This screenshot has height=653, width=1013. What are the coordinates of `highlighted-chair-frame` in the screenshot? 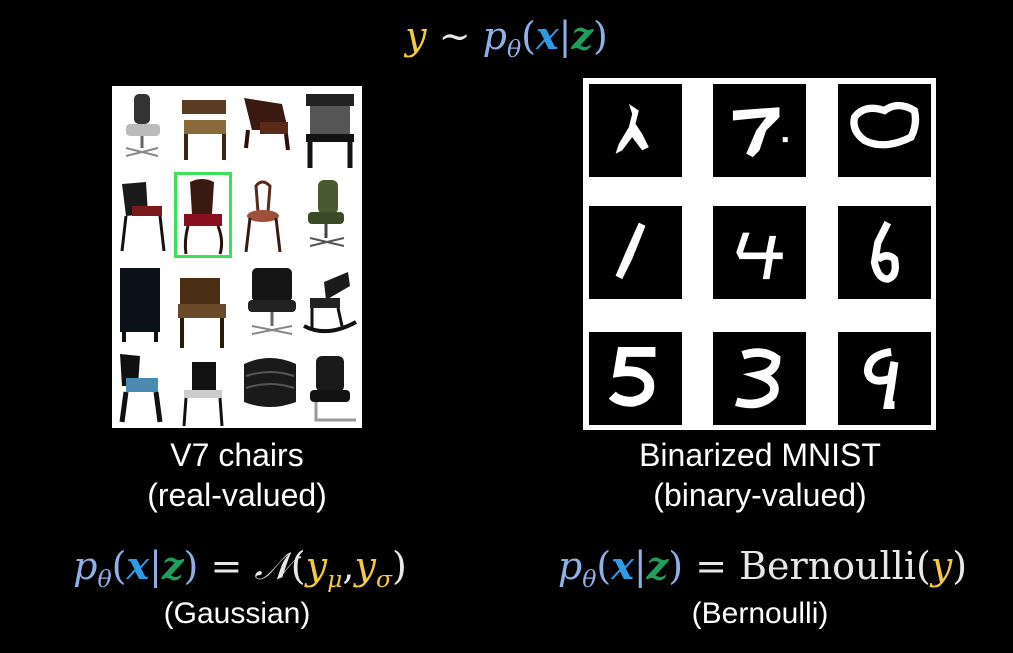 It's located at (203, 215).